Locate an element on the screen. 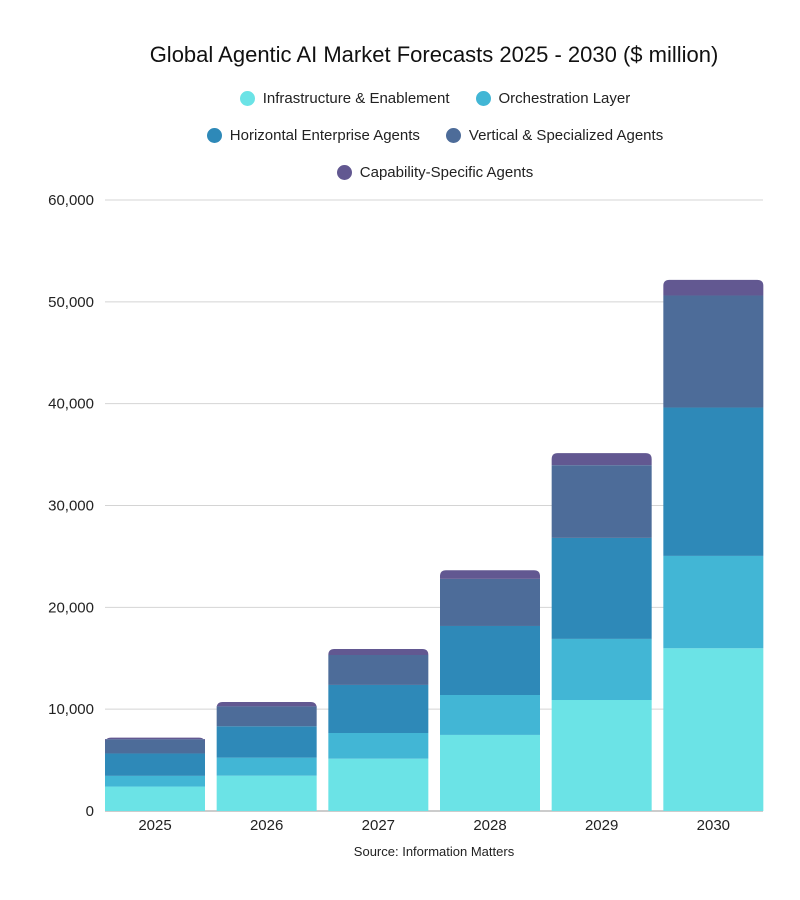 The width and height of the screenshot is (800, 900). legend-label: Orchestration Layer is located at coordinates (564, 98).